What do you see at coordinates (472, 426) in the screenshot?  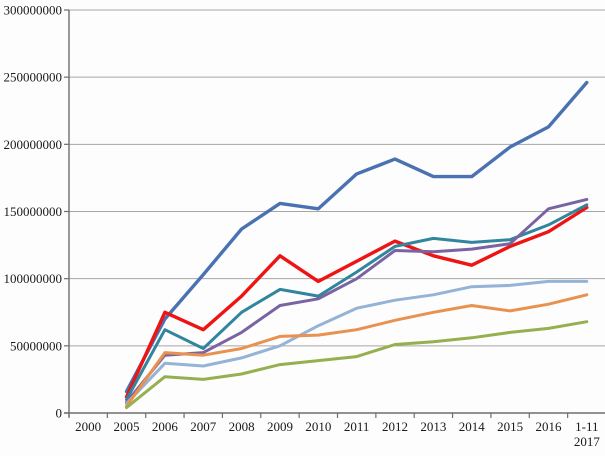 I see `x-axis-label-10: 2014` at bounding box center [472, 426].